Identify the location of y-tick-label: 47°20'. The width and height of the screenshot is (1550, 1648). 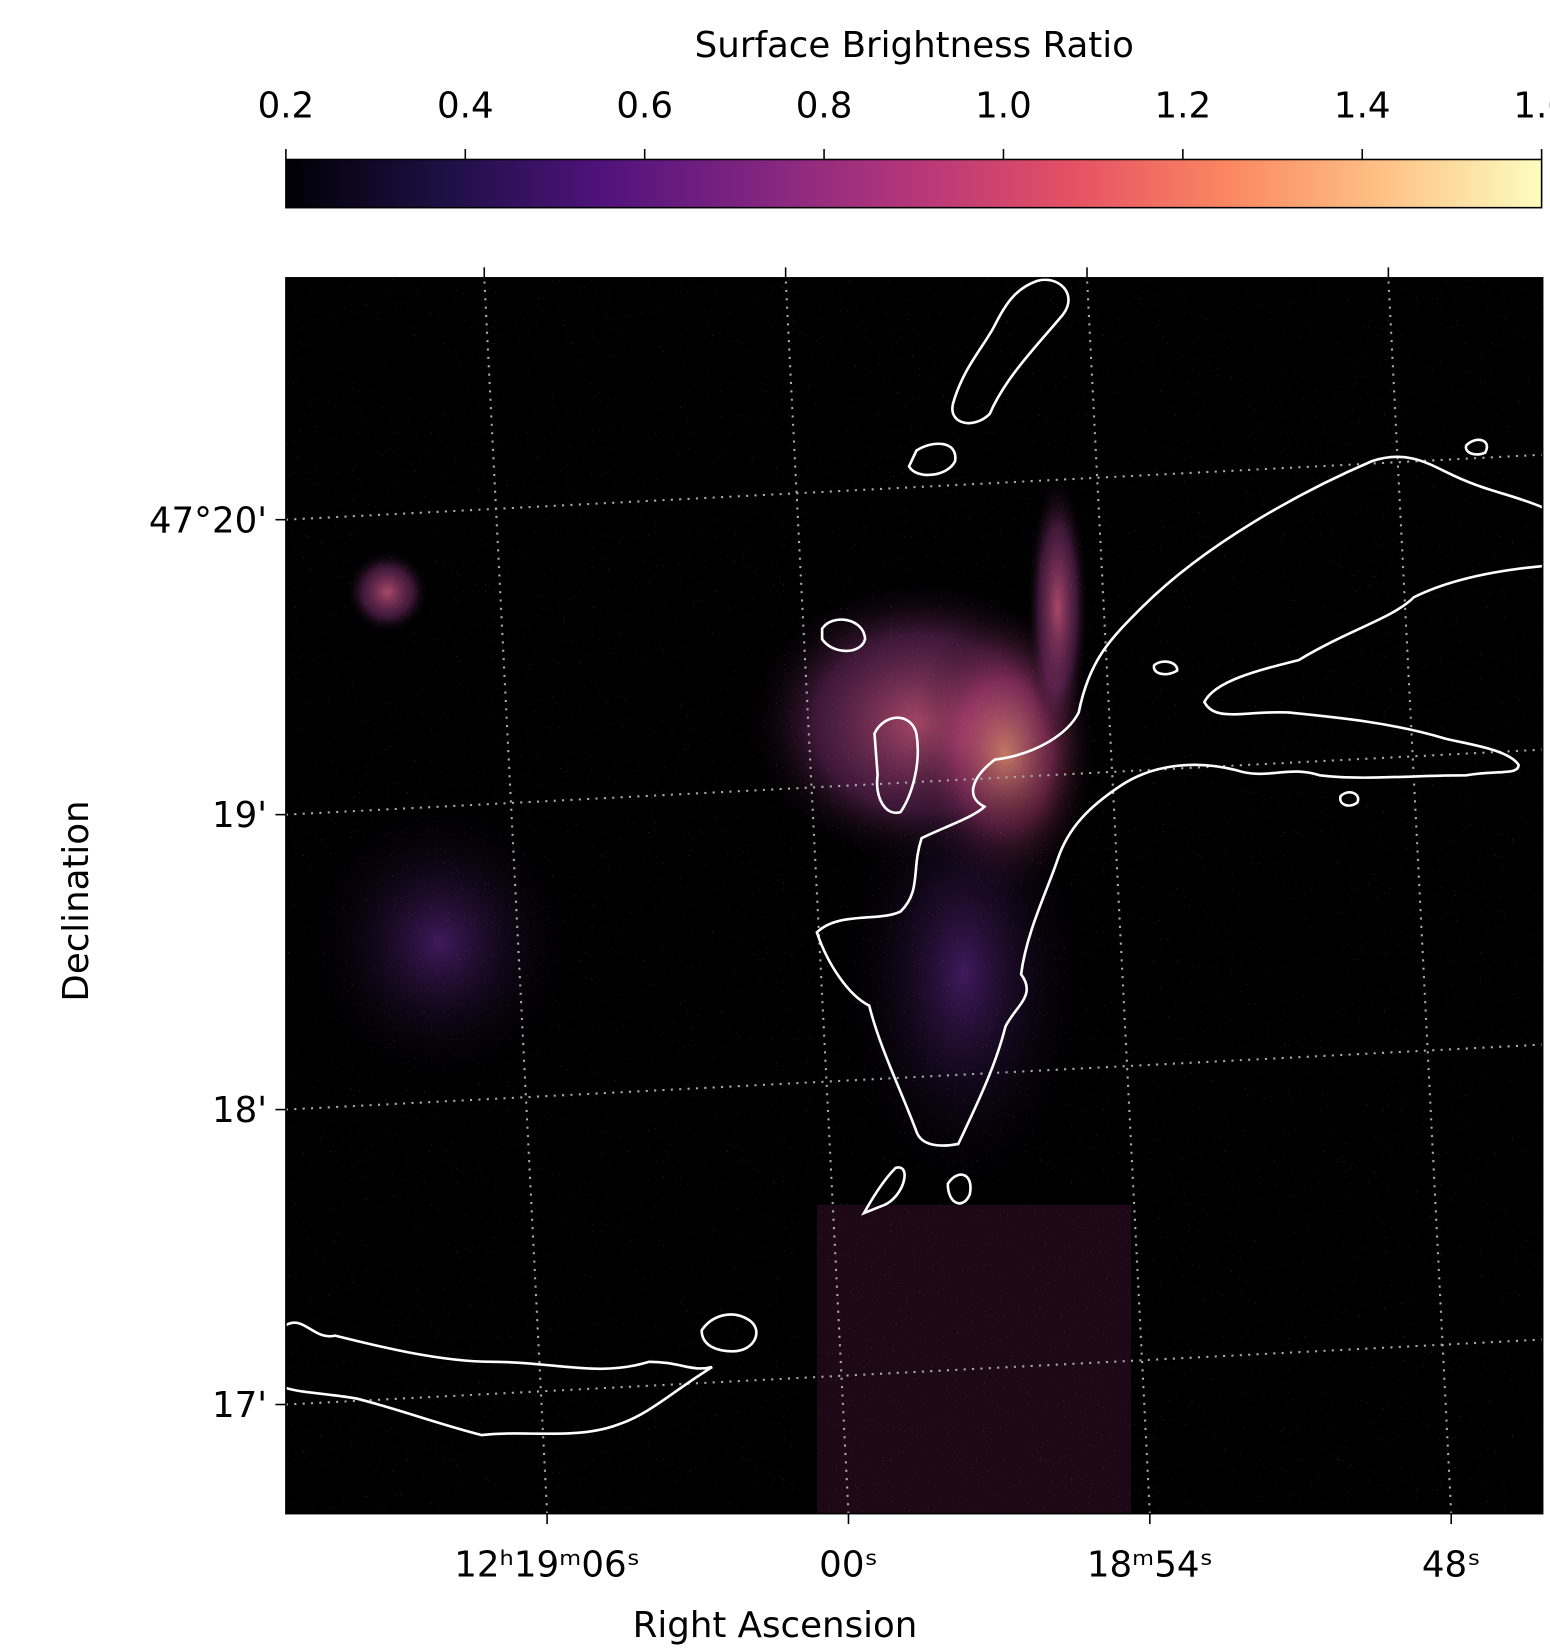
(208, 520).